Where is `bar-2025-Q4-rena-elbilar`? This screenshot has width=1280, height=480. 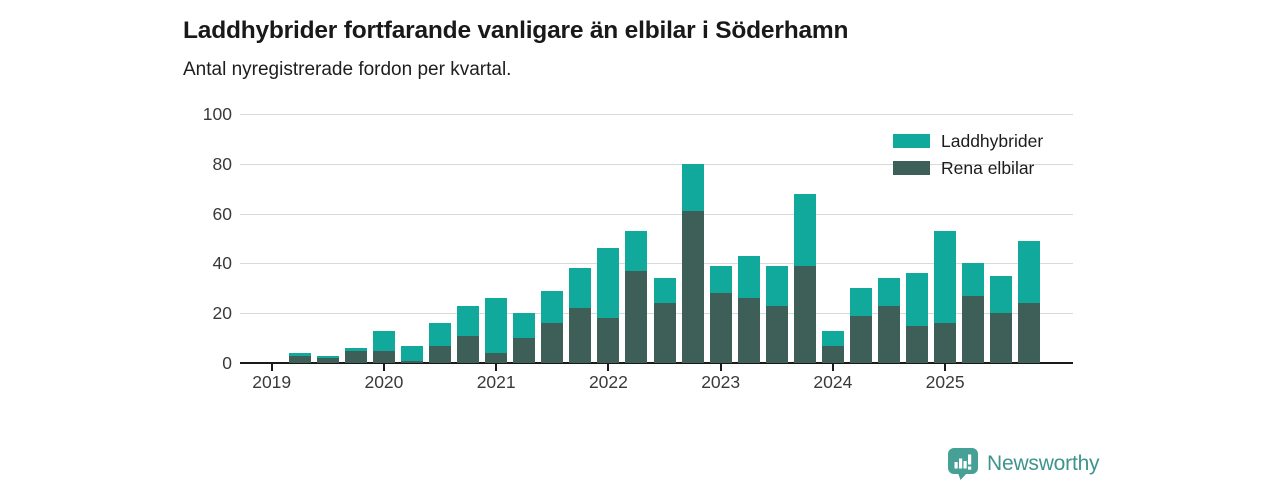 bar-2025-Q4-rena-elbilar is located at coordinates (1029, 333).